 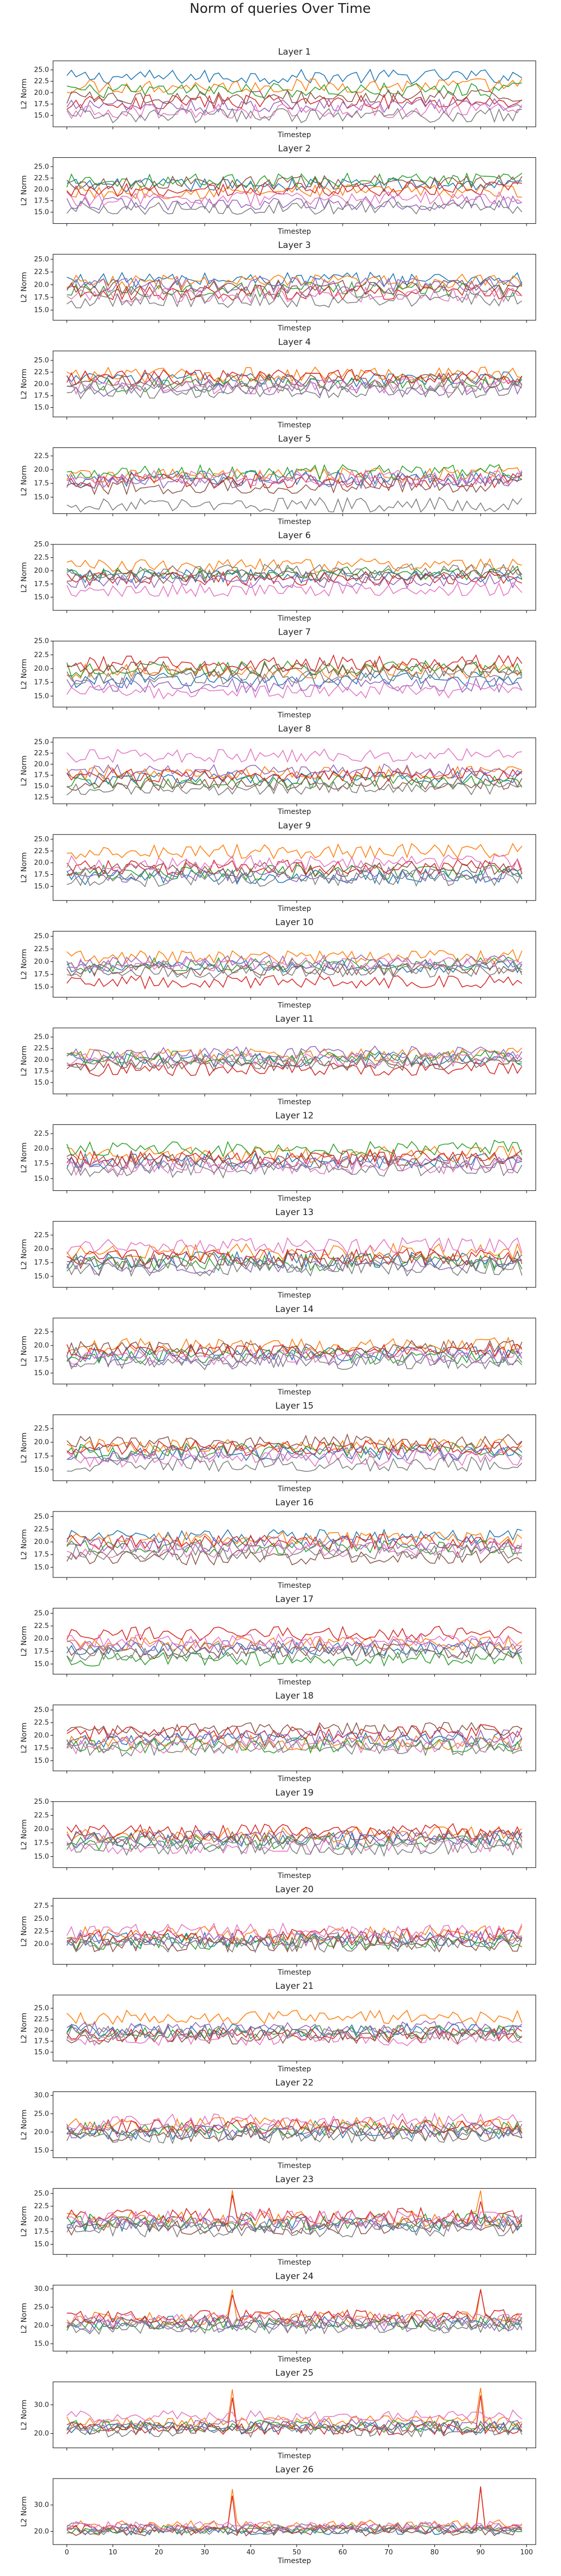 What do you see at coordinates (294, 729) in the screenshot?
I see `subplot-title: Layer 8` at bounding box center [294, 729].